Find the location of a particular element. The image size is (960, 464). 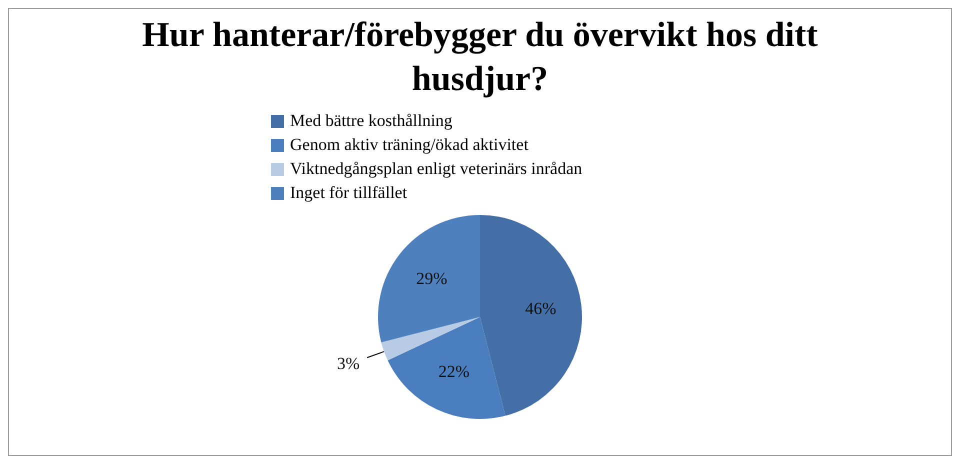

data-label: 46% is located at coordinates (540, 308).